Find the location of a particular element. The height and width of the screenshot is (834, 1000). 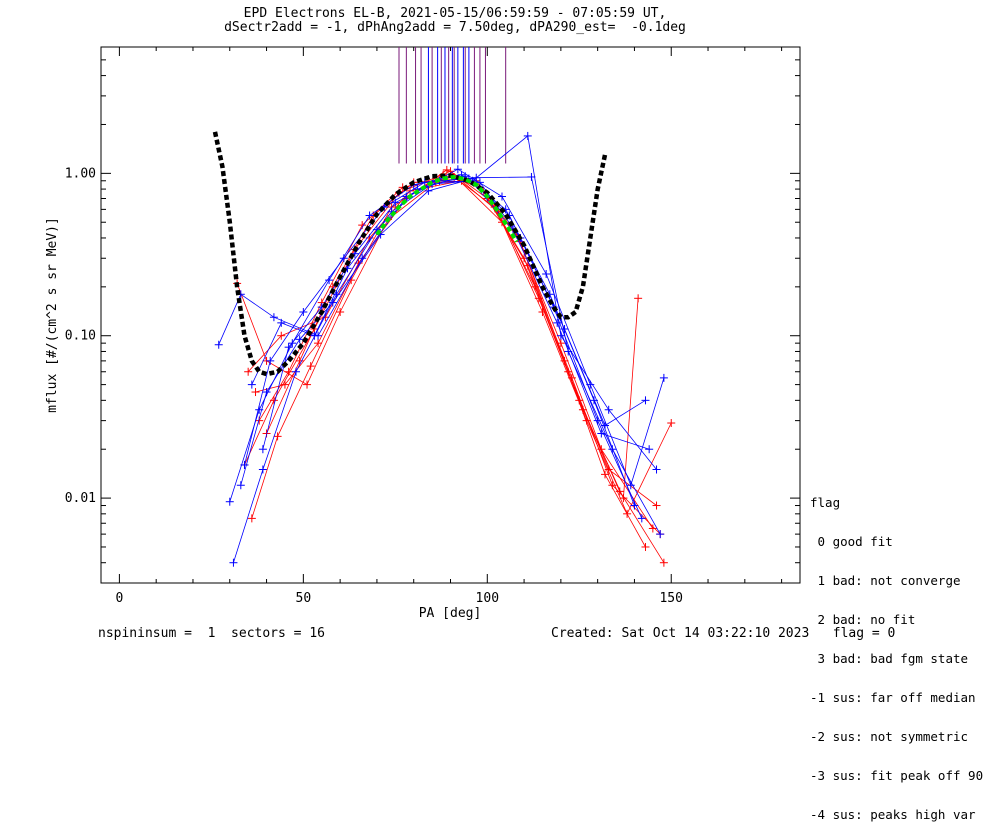

x-tick-label: 100 is located at coordinates (487, 598).